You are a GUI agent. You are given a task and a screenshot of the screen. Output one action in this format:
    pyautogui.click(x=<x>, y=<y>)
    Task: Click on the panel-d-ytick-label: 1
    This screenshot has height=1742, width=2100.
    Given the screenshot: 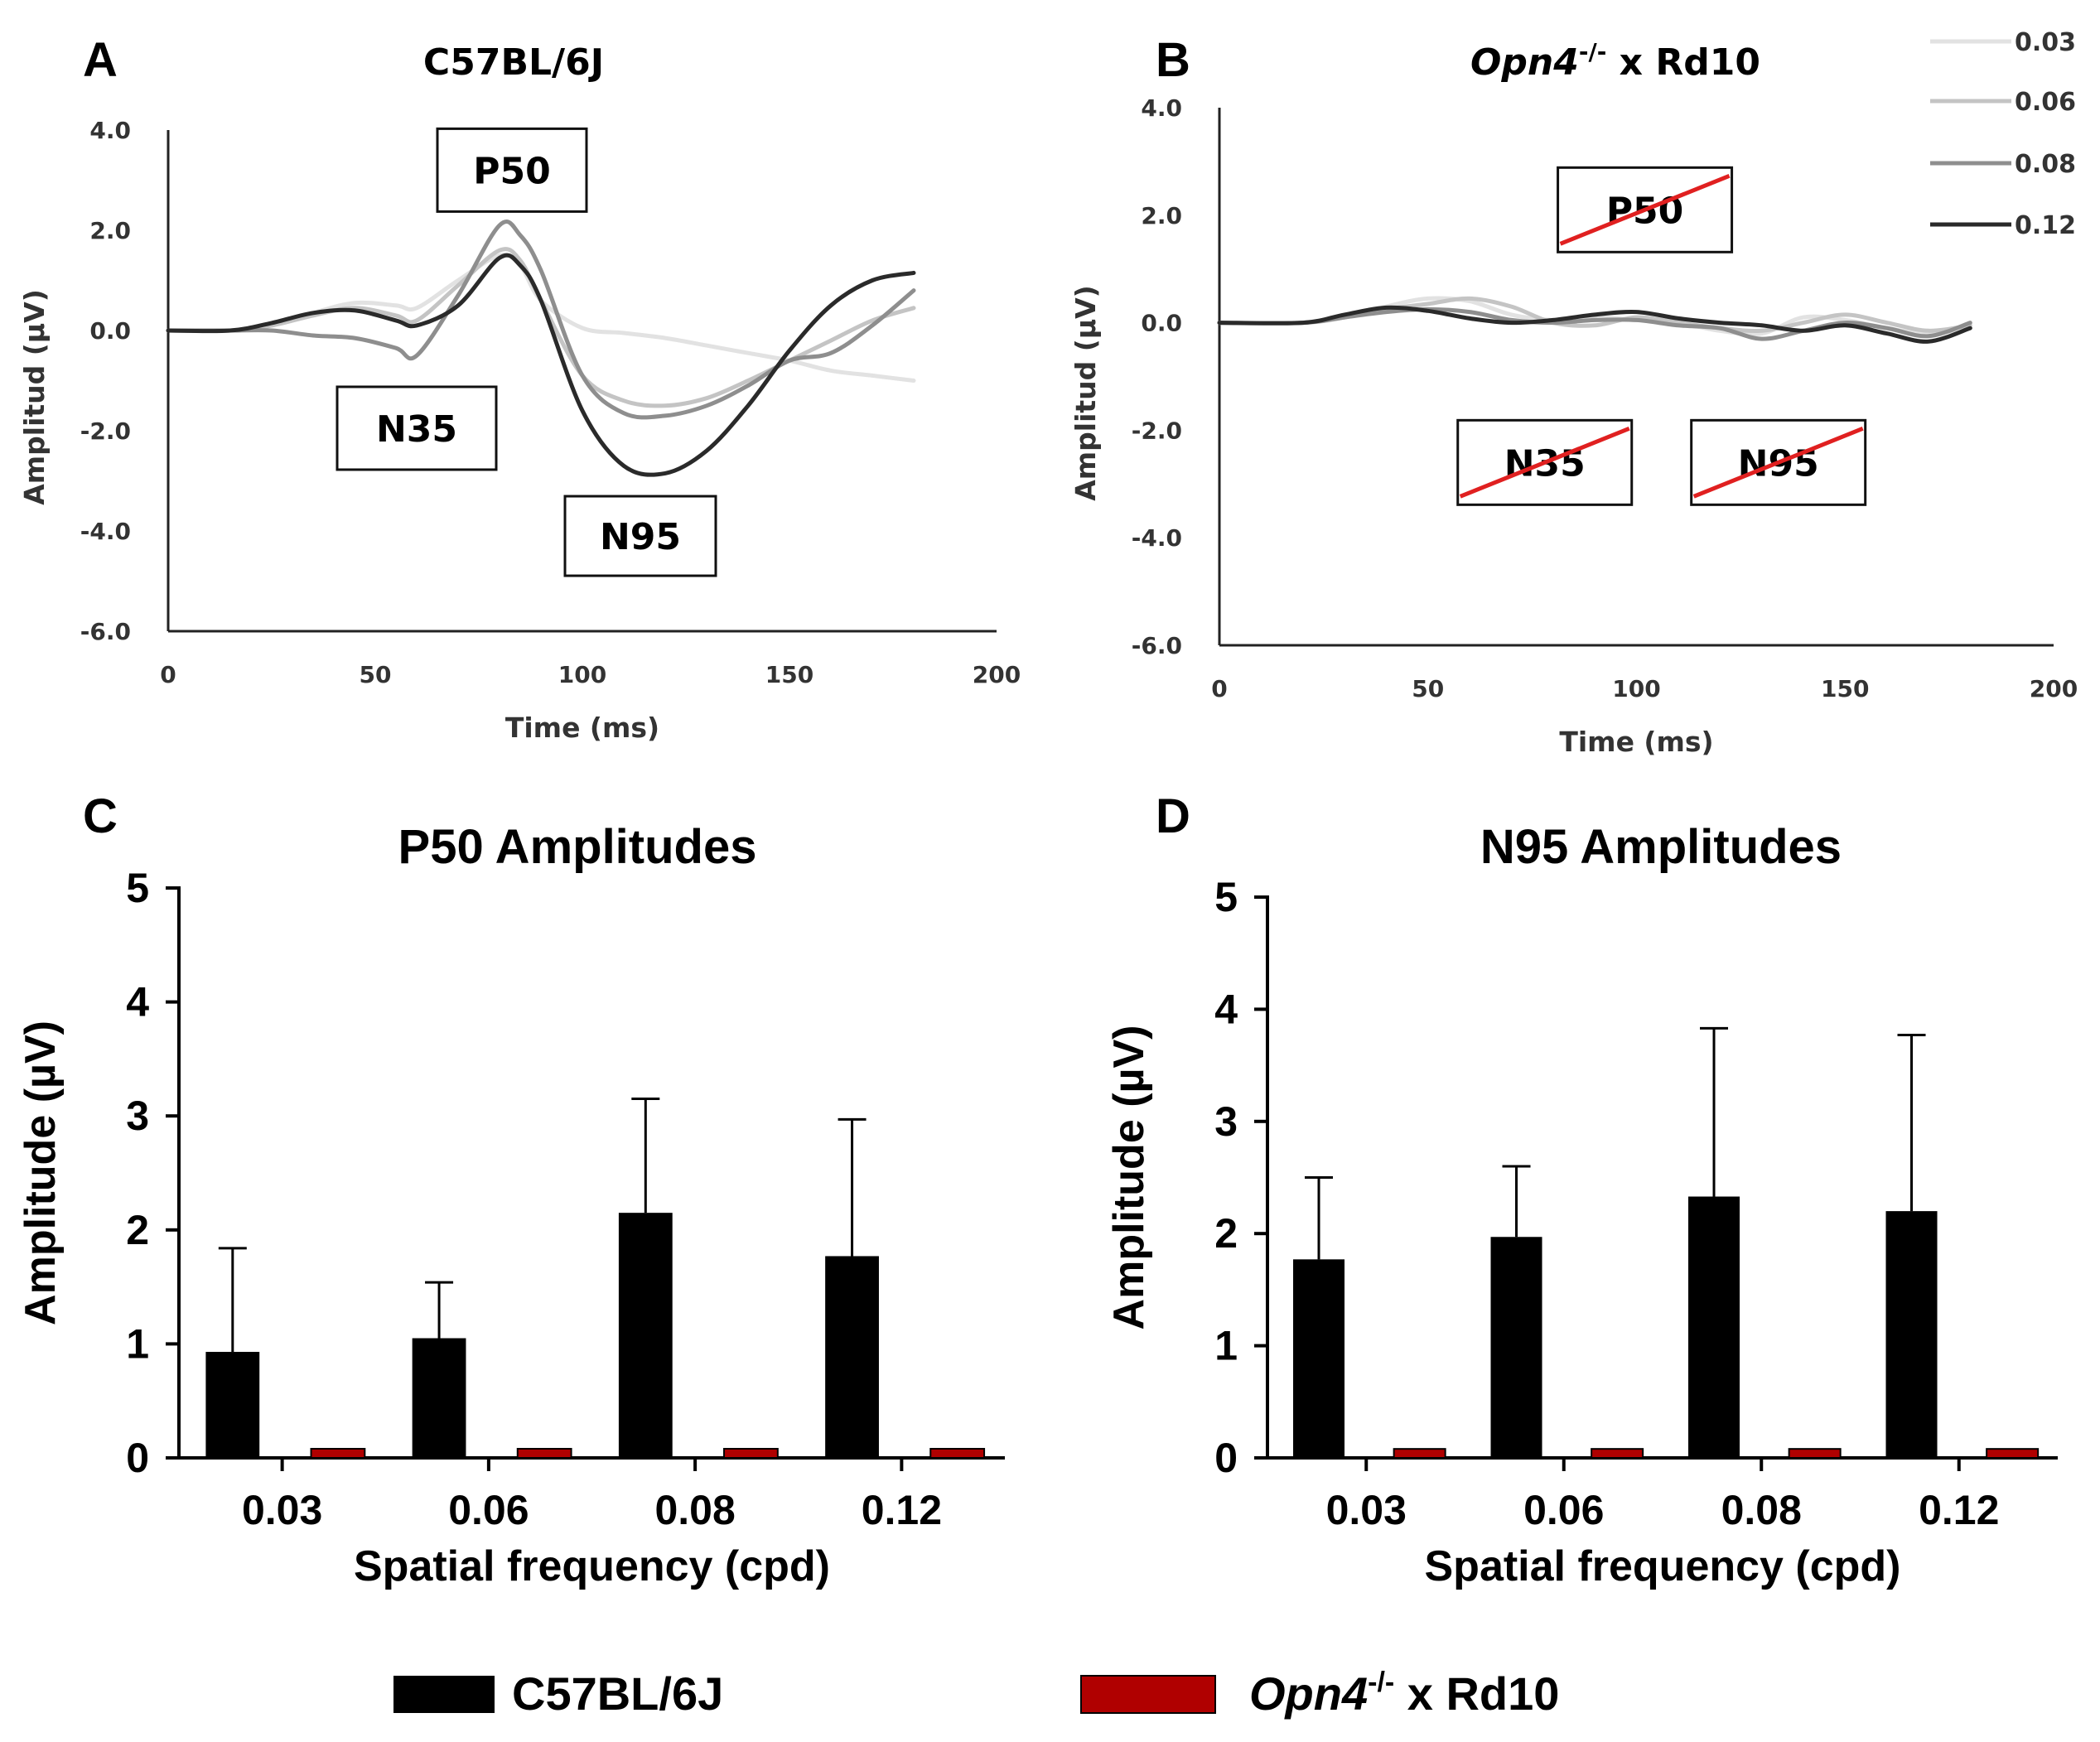 What is the action you would take?
    pyautogui.click(x=1226, y=1346)
    